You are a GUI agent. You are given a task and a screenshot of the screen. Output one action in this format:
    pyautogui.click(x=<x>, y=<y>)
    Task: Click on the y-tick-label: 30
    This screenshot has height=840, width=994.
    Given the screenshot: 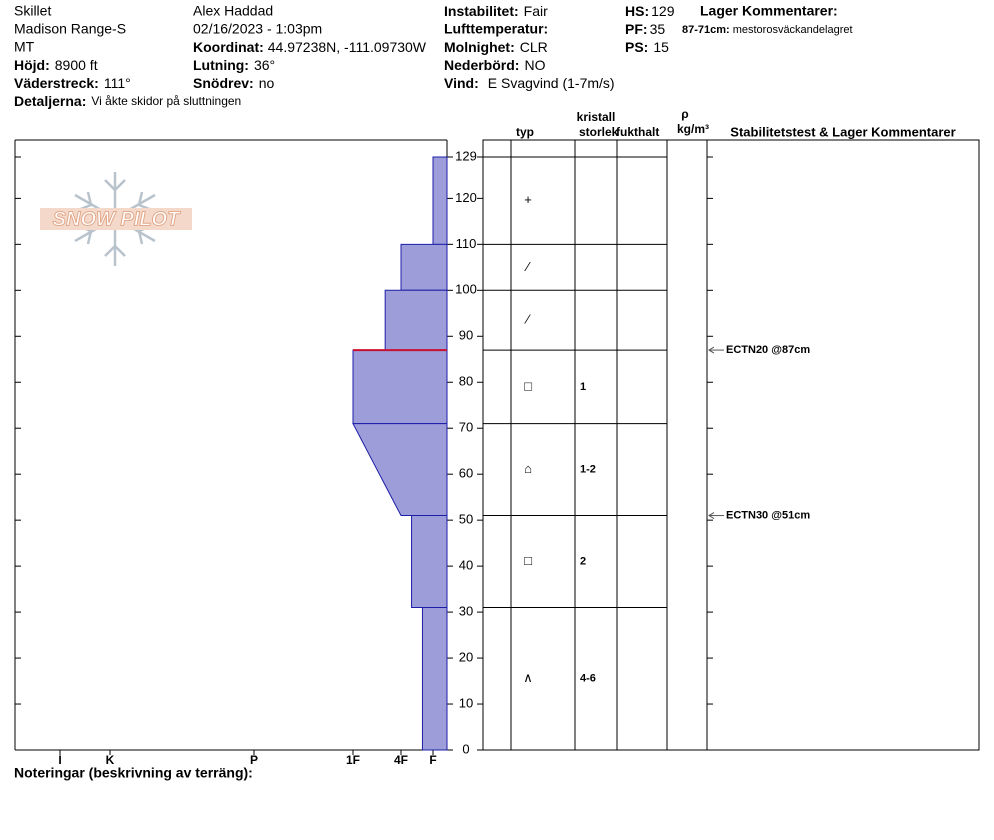 What is the action you would take?
    pyautogui.click(x=466, y=611)
    